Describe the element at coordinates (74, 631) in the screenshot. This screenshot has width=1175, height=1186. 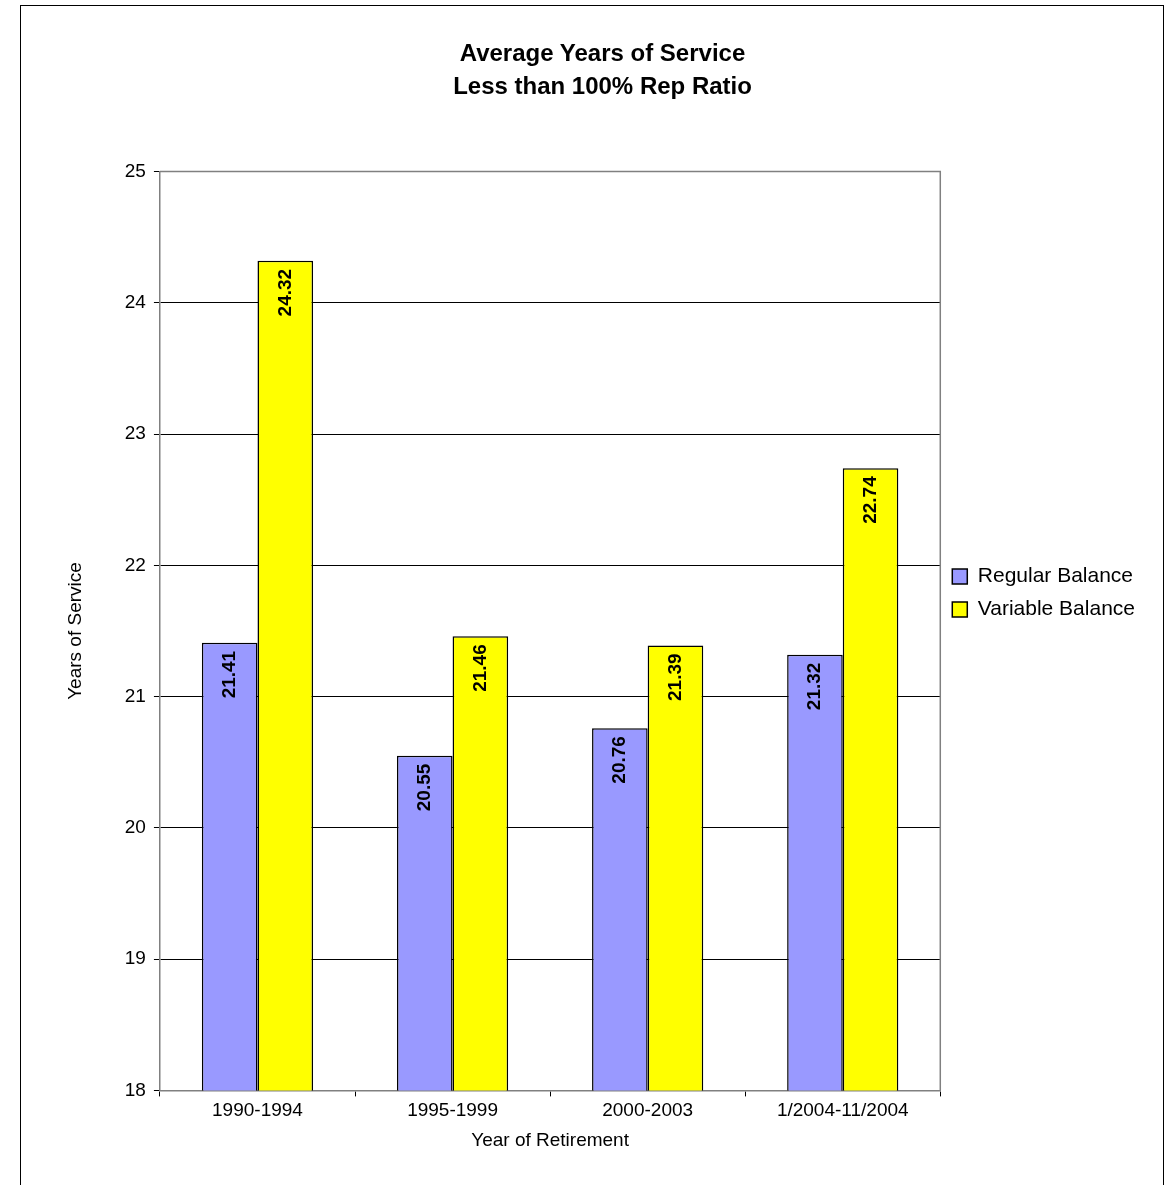
I see `y-axis-title: Years of Service` at that location.